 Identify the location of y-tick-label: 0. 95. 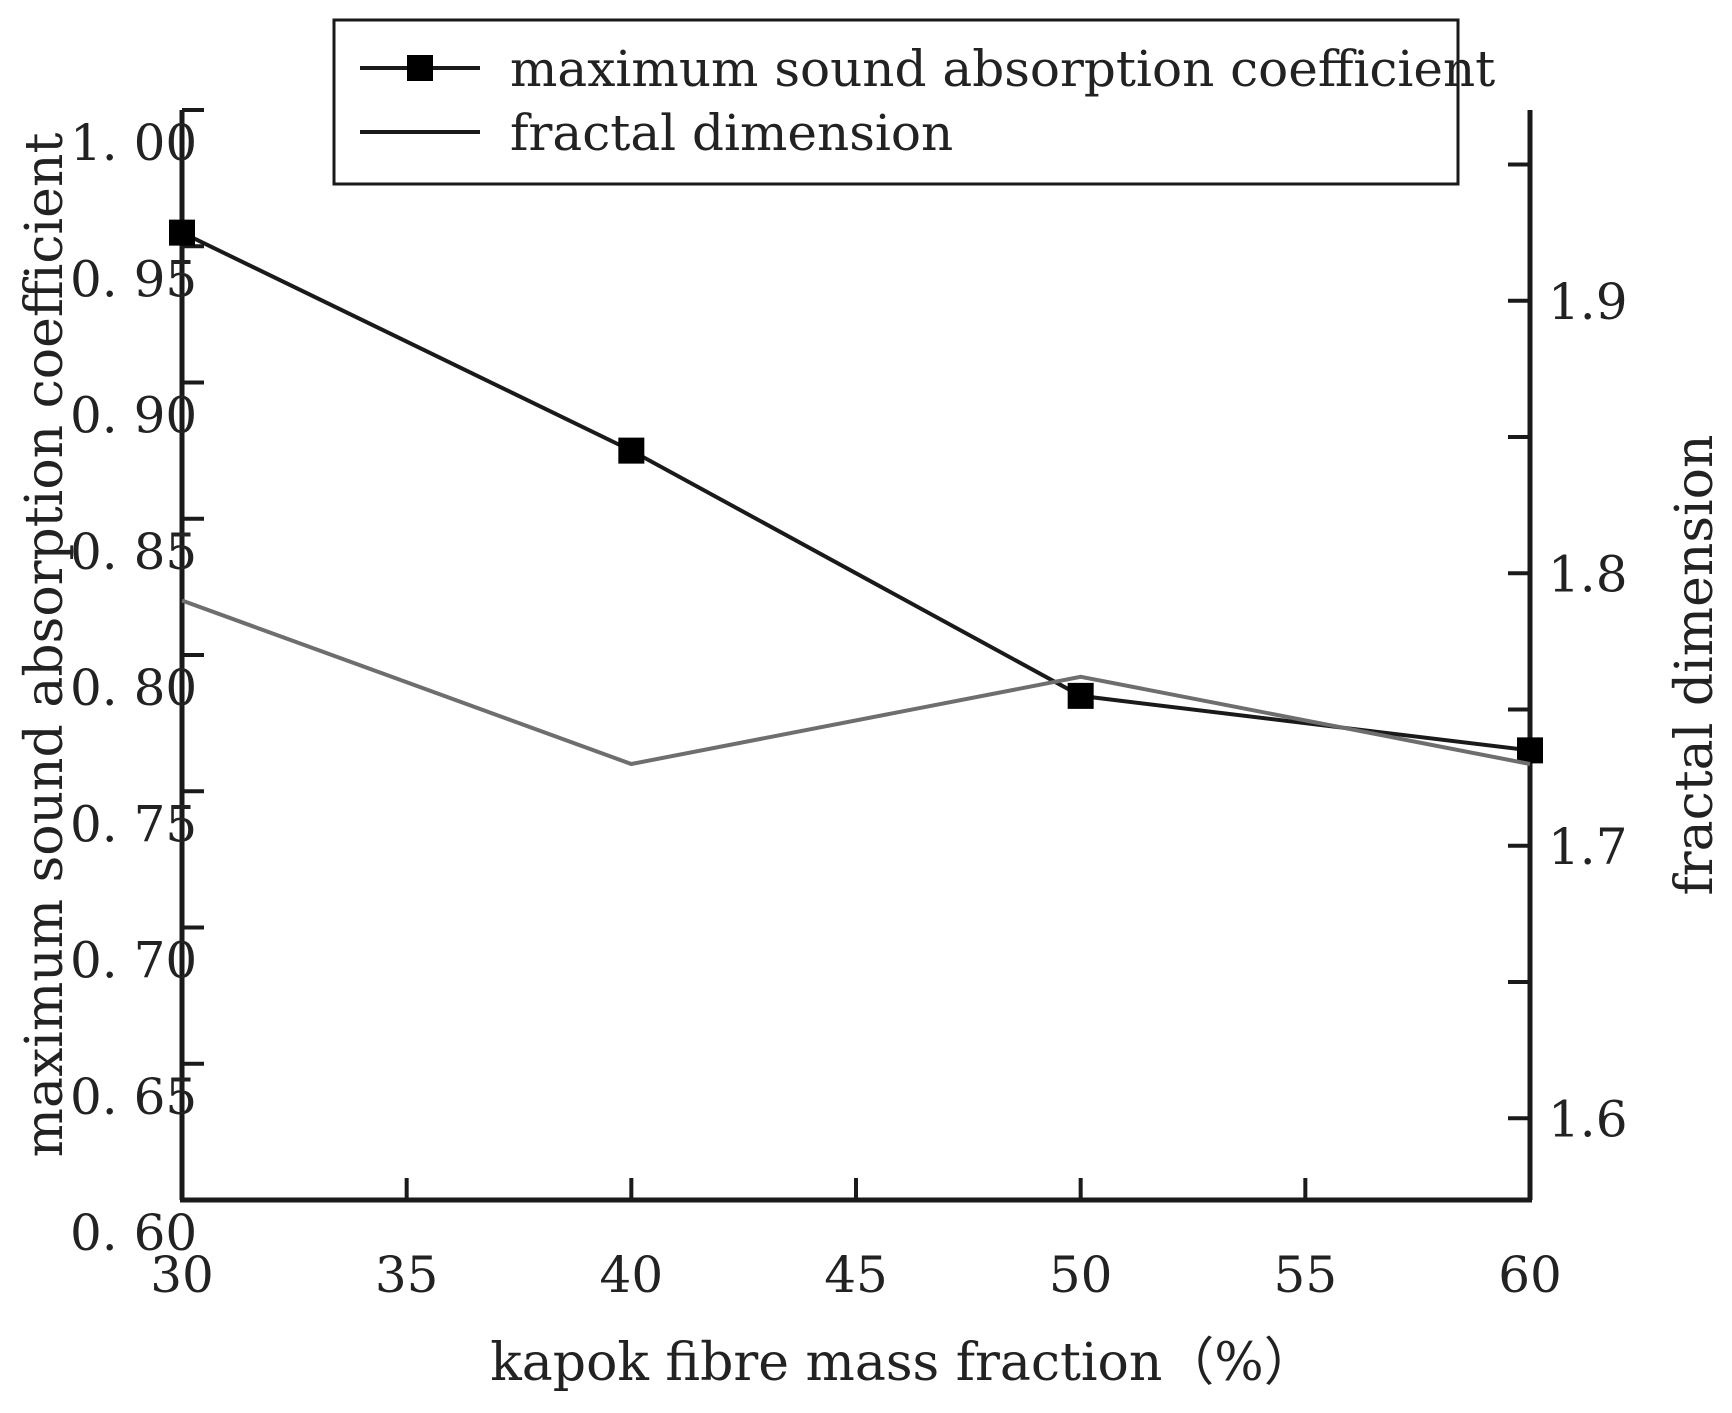
(133, 279).